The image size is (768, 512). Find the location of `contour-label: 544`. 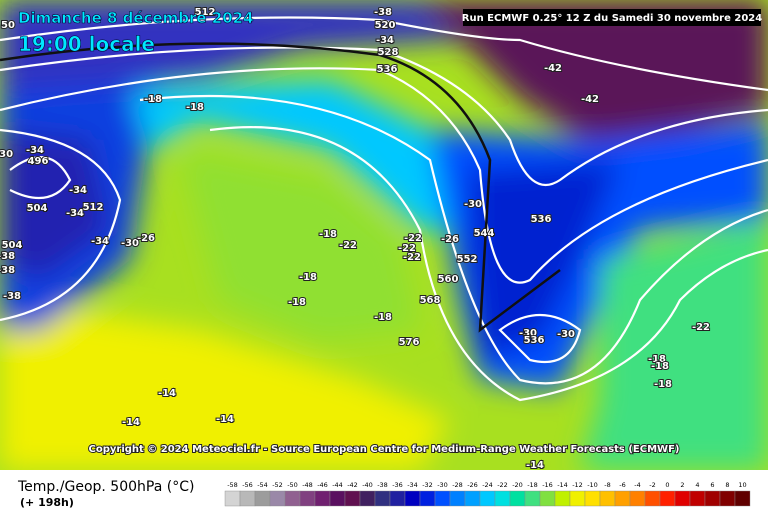

contour-label: 544 is located at coordinates (484, 233).